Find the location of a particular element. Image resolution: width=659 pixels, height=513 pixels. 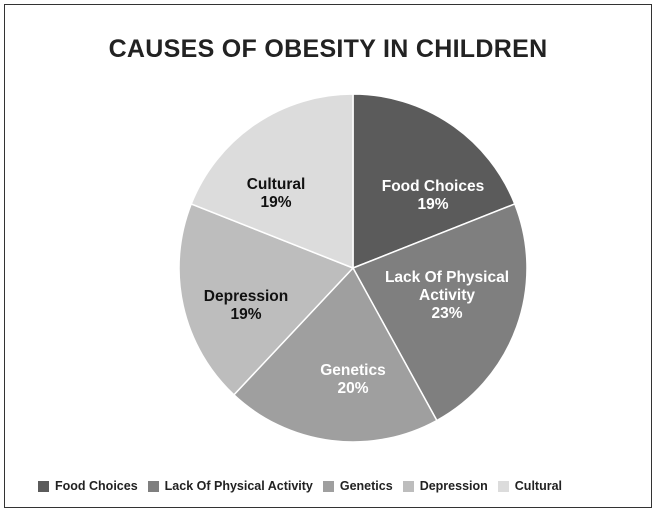

slice-label-depression: Depression 19% is located at coordinates (246, 305).